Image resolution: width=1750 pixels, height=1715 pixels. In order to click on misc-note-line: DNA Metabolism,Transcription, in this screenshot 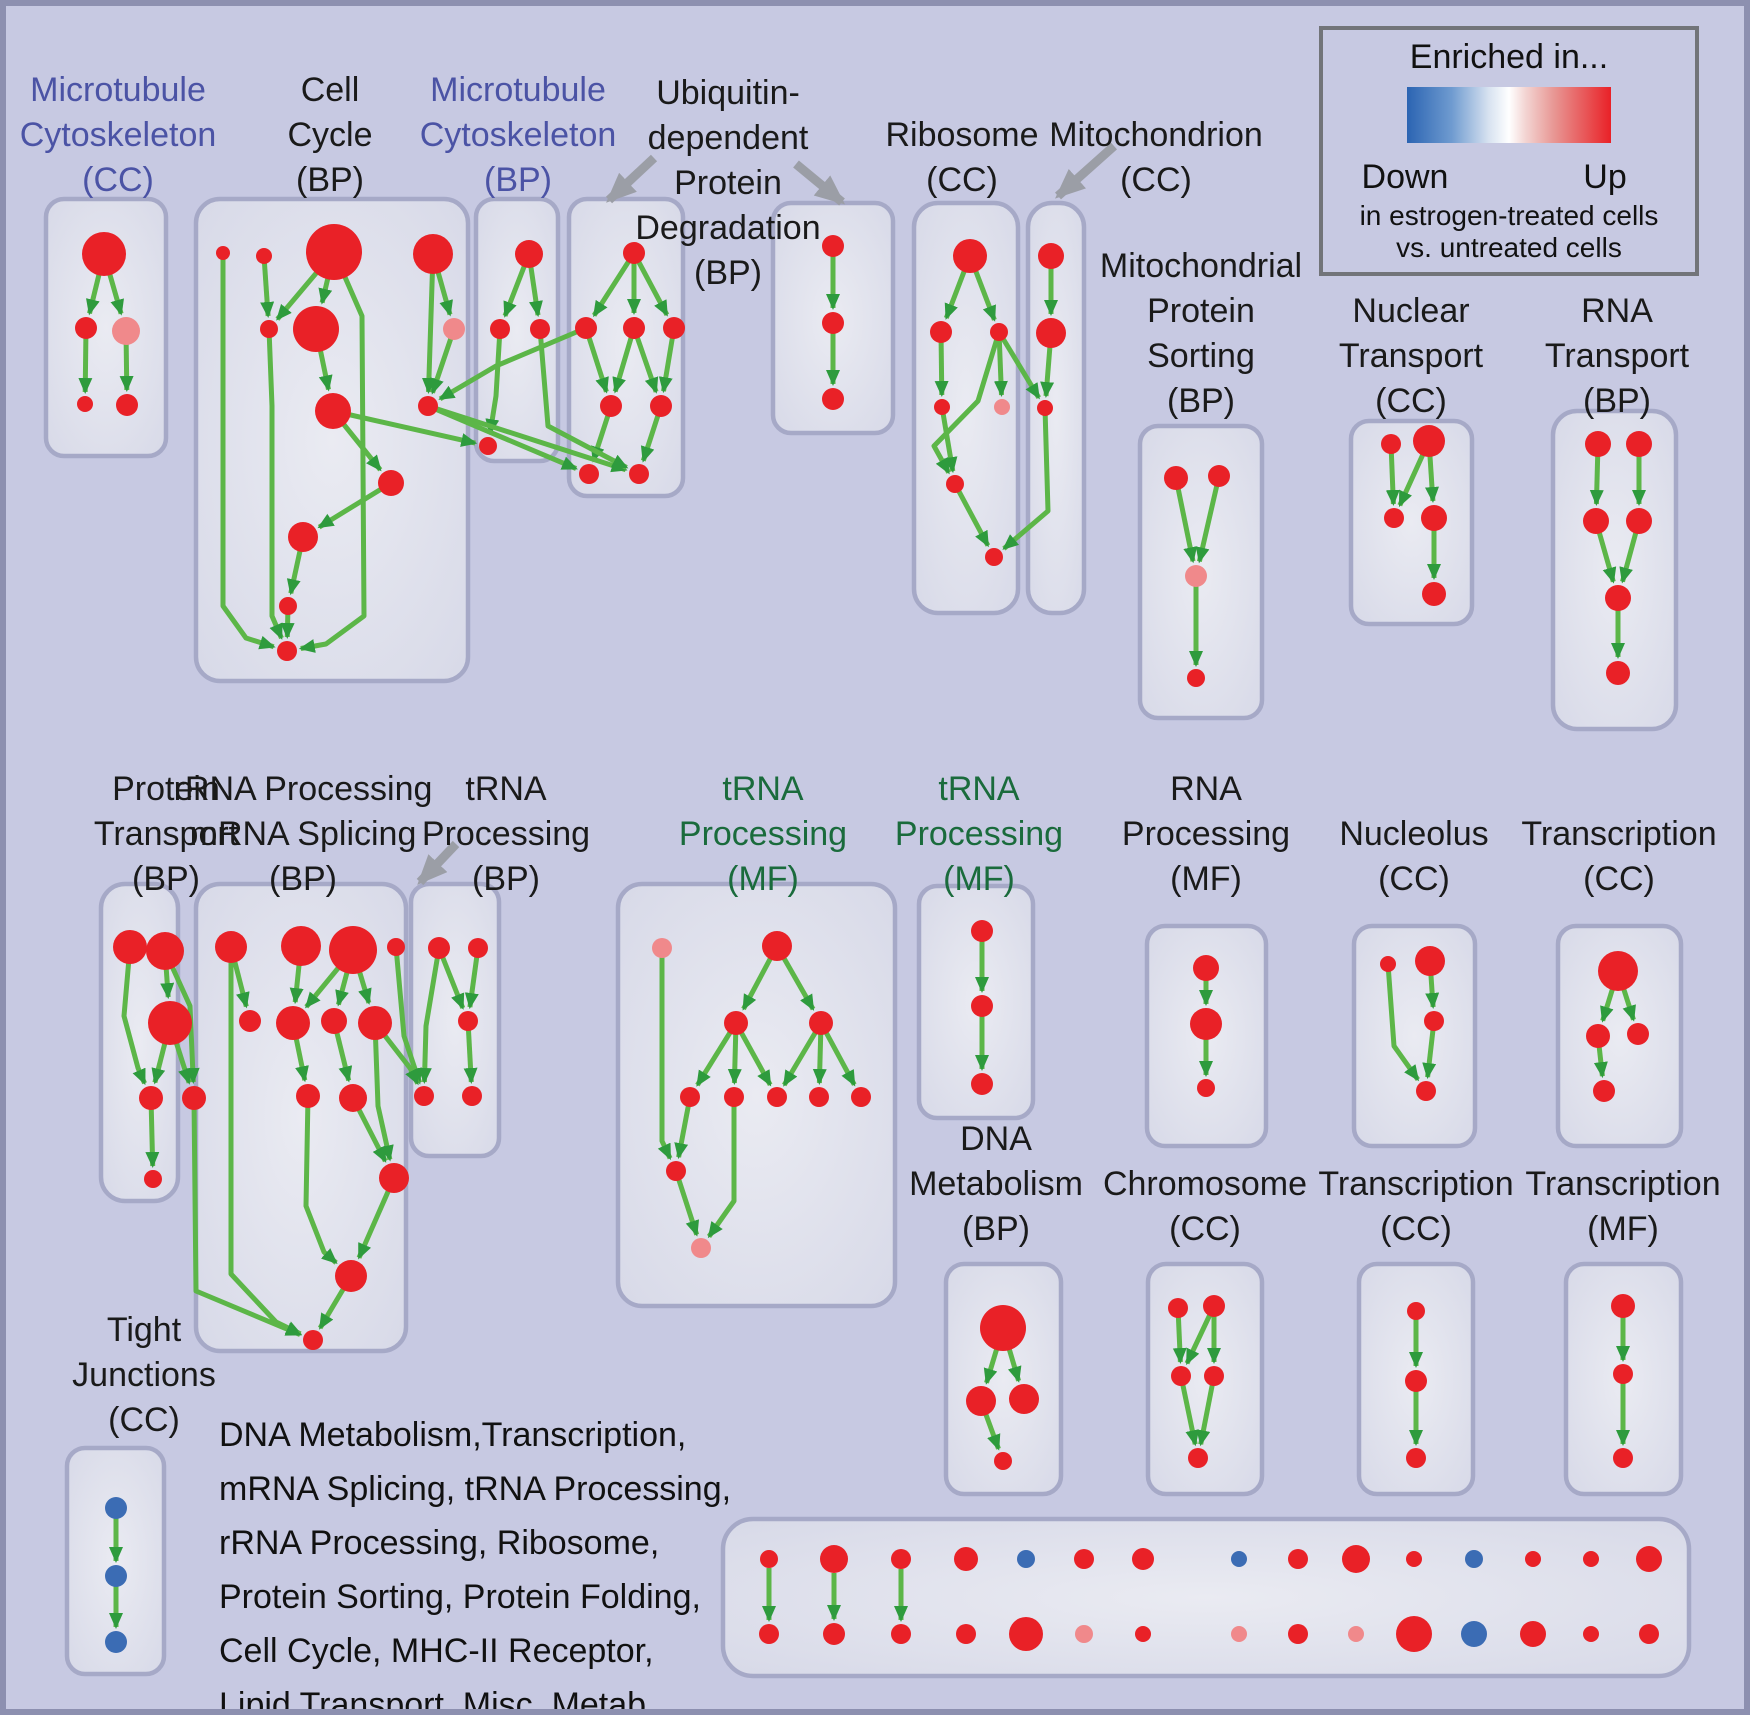, I will do `click(453, 1435)`.